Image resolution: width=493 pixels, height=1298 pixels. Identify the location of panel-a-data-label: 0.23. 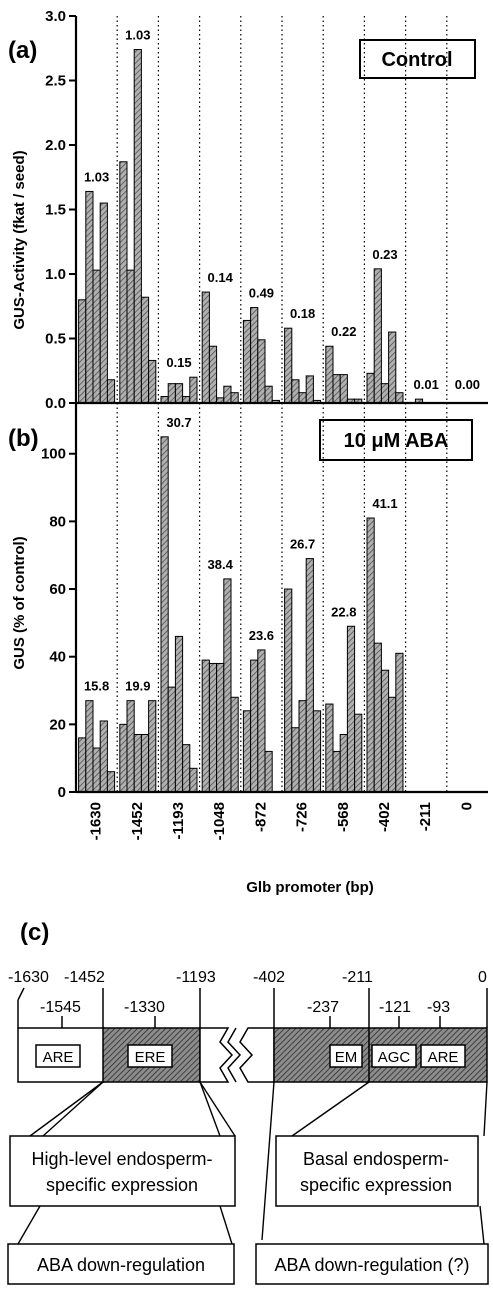
(384, 254).